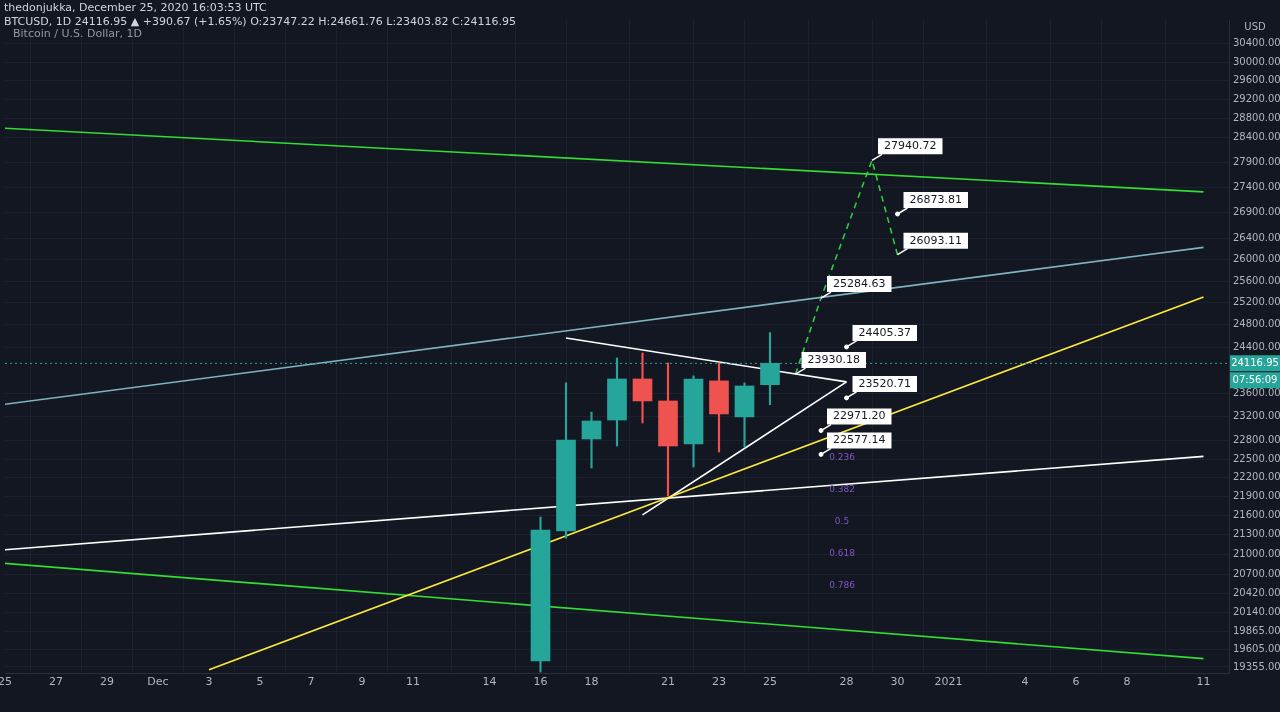  Describe the element at coordinates (1256, 302) in the screenshot. I see `y-tick-label: 25200.00` at that location.